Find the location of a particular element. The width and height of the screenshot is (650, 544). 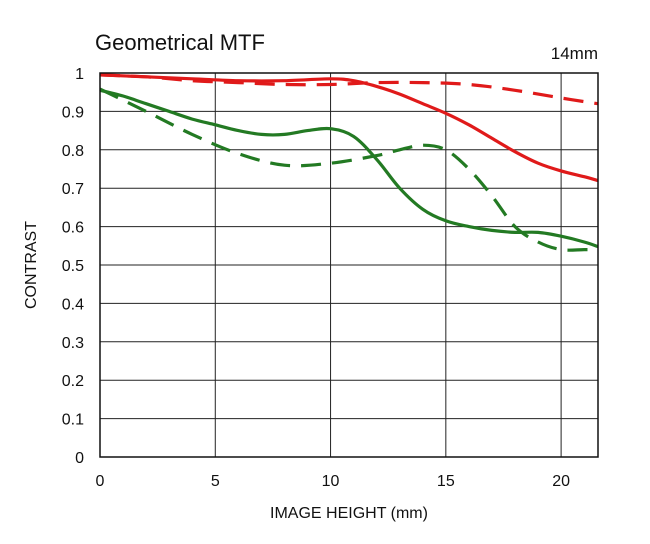

x-tick-label: 15 is located at coordinates (446, 481).